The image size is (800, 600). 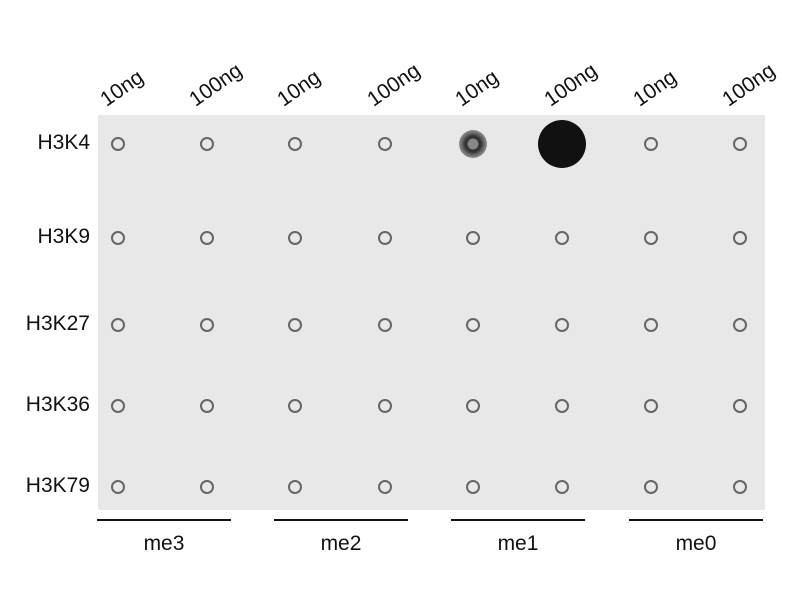 I want to click on group-label: me2, so click(x=341, y=543).